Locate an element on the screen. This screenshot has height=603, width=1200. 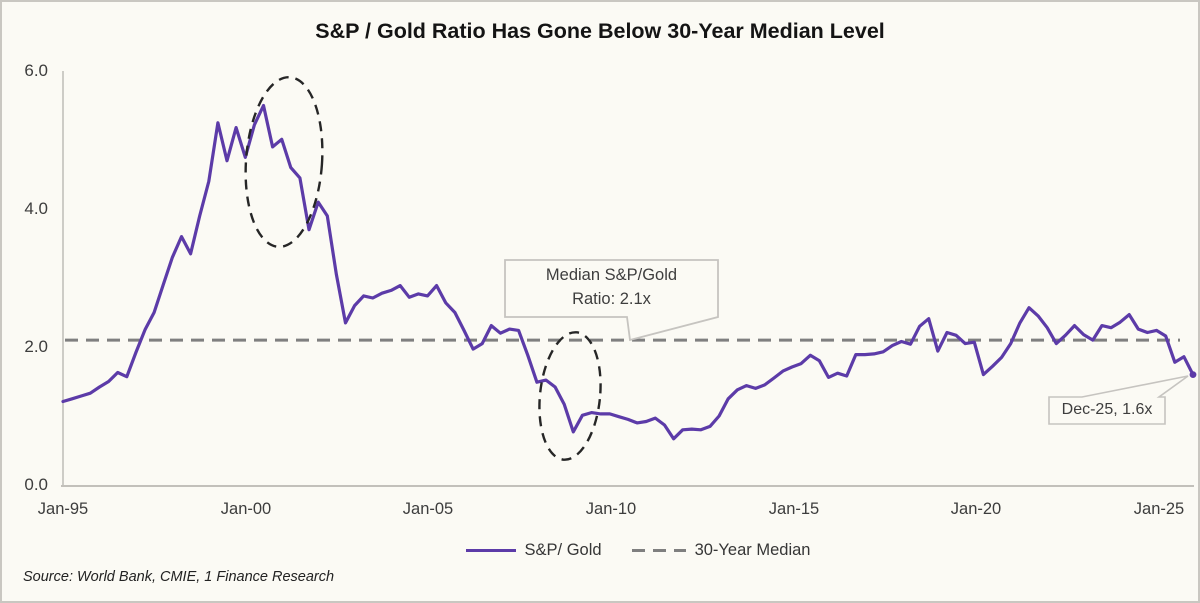
x-tick-jan00: Jan-00 is located at coordinates (246, 509).